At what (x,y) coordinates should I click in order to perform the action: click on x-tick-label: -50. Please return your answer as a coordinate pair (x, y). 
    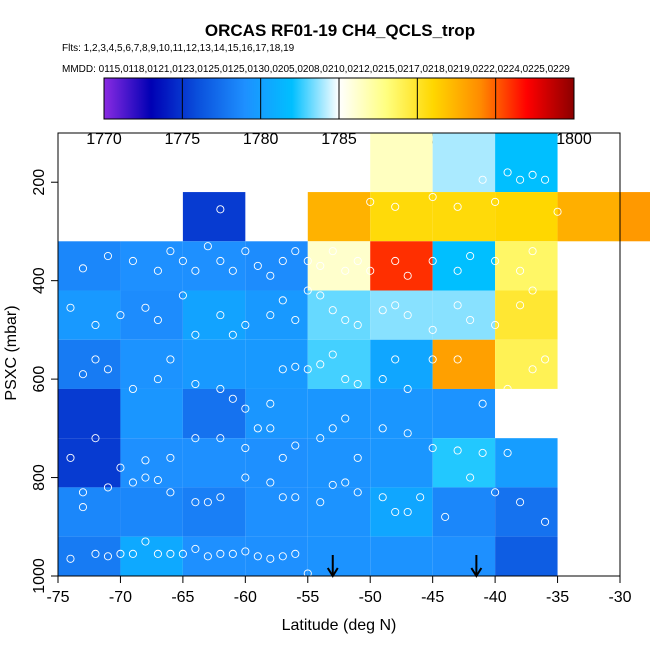
    Looking at the image, I should click on (370, 597).